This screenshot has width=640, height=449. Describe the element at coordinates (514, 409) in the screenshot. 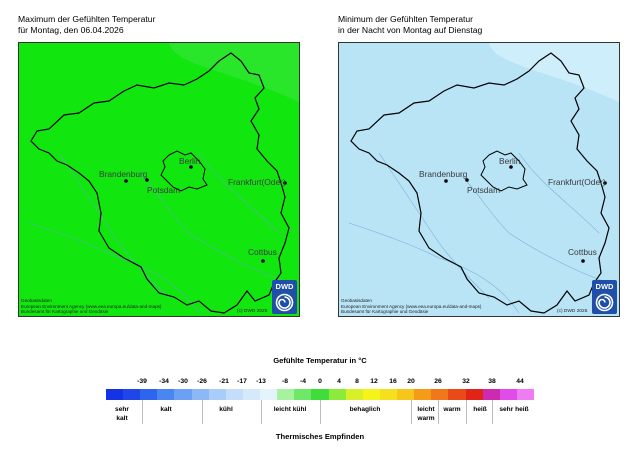

I see `legend-category: sehr heiß` at that location.